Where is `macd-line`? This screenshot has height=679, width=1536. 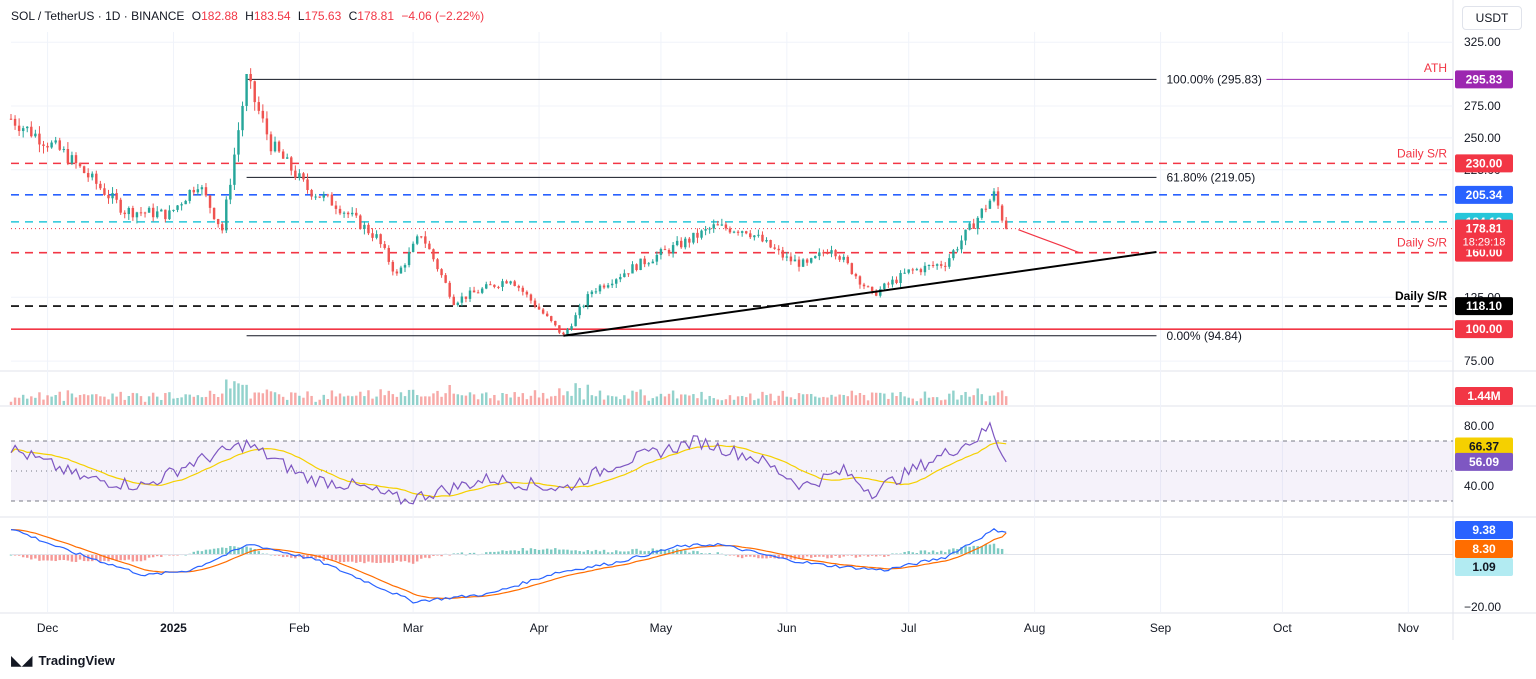
macd-line is located at coordinates (508, 566).